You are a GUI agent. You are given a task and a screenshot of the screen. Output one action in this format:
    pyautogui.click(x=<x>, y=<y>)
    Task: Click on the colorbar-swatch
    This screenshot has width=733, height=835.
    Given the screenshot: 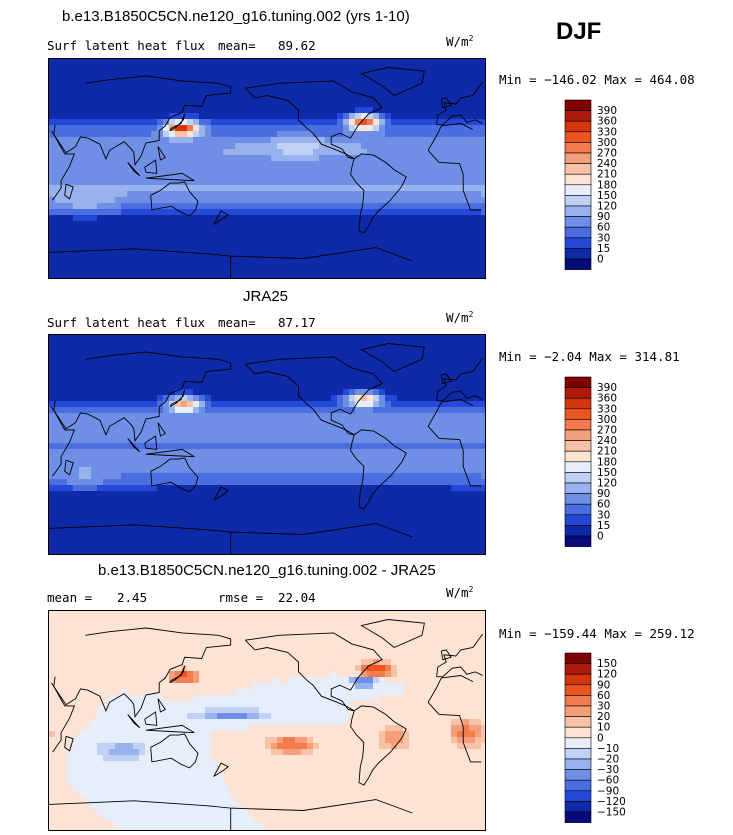 What is the action you would take?
    pyautogui.click(x=578, y=105)
    